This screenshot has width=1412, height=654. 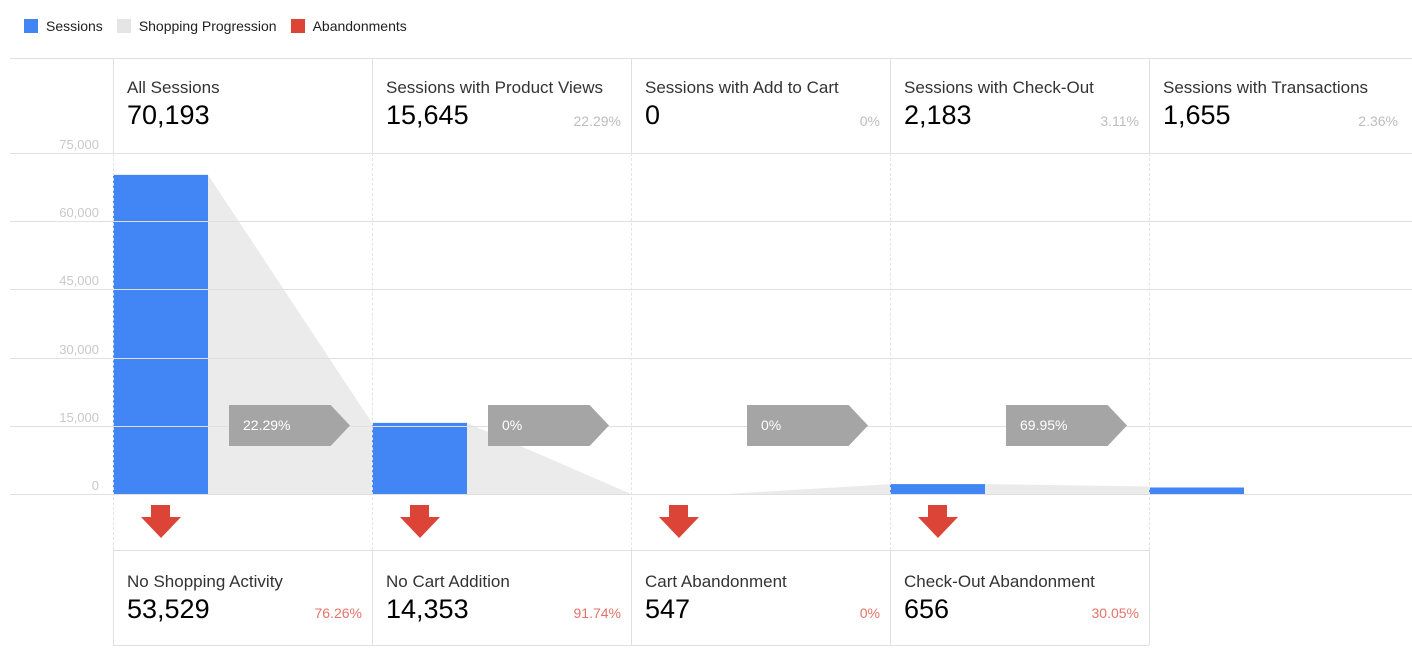 What do you see at coordinates (1119, 121) in the screenshot?
I see `stage-percent: 3.11%` at bounding box center [1119, 121].